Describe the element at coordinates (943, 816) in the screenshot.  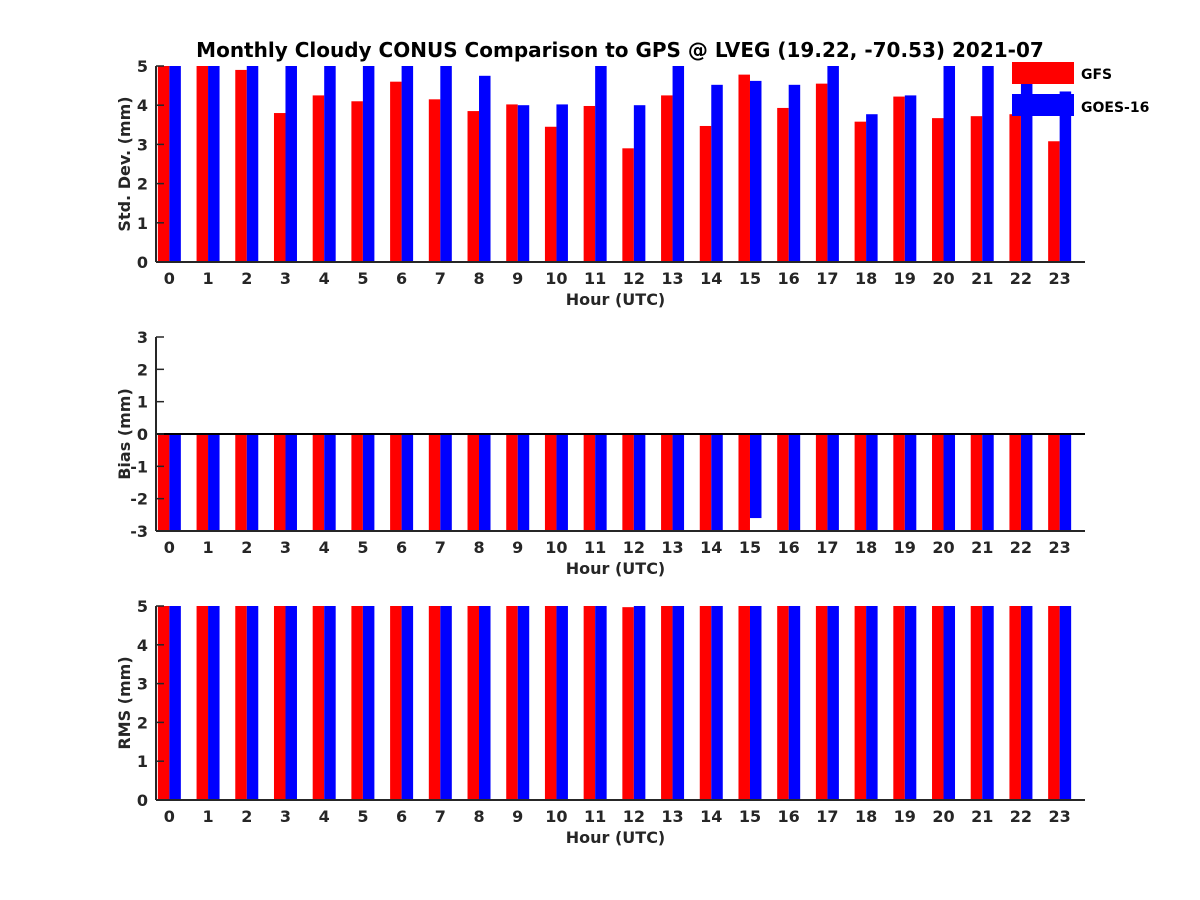
I see `rms-x-tick-label: 20` at that location.